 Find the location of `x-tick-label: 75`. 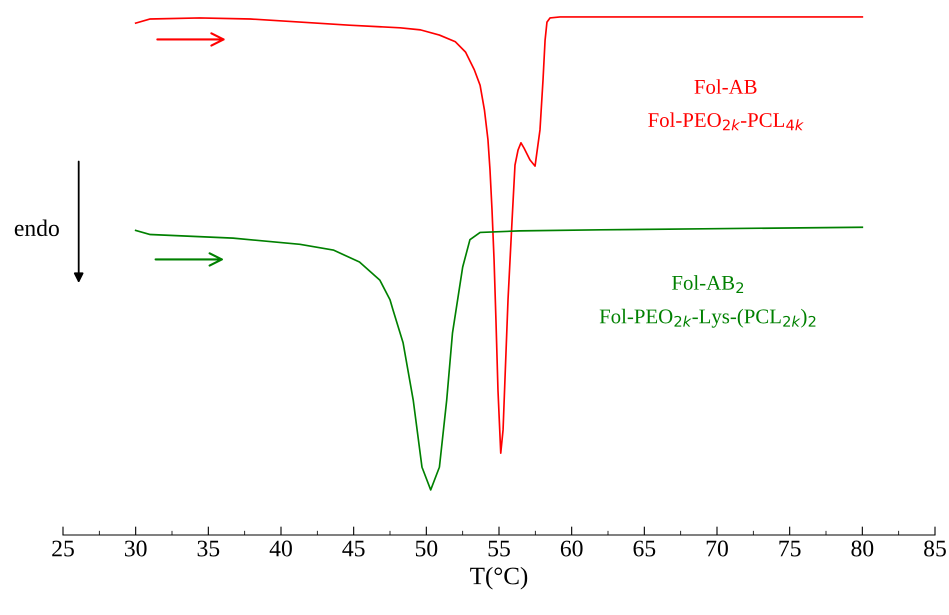

x-tick-label: 75 is located at coordinates (790, 548).